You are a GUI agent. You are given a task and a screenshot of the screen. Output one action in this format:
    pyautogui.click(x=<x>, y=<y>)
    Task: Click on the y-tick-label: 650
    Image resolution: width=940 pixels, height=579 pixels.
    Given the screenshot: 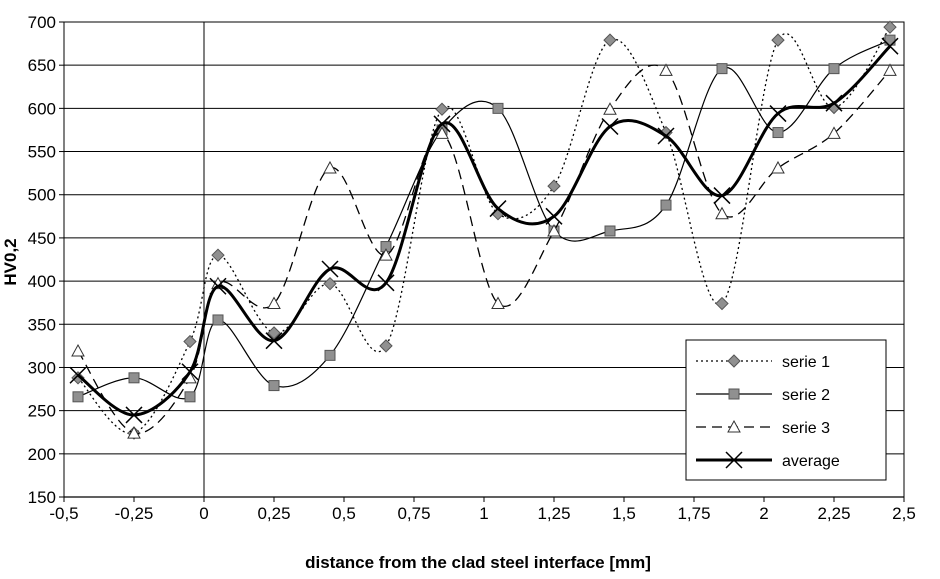 What is the action you would take?
    pyautogui.click(x=42, y=65)
    